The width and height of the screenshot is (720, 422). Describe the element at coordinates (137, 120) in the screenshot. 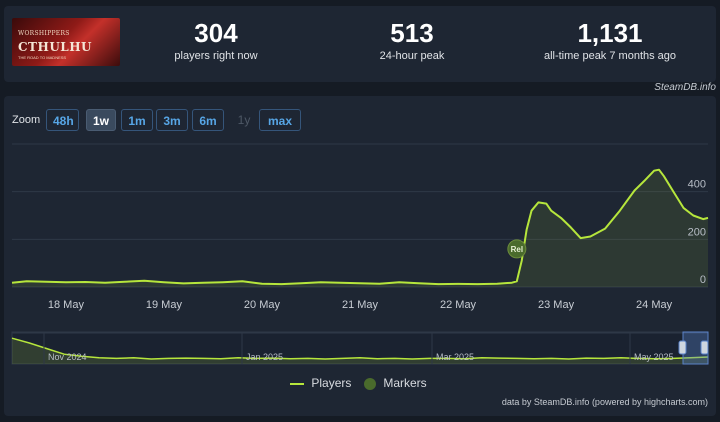

I see `zoom-1m-button: 1m` at that location.